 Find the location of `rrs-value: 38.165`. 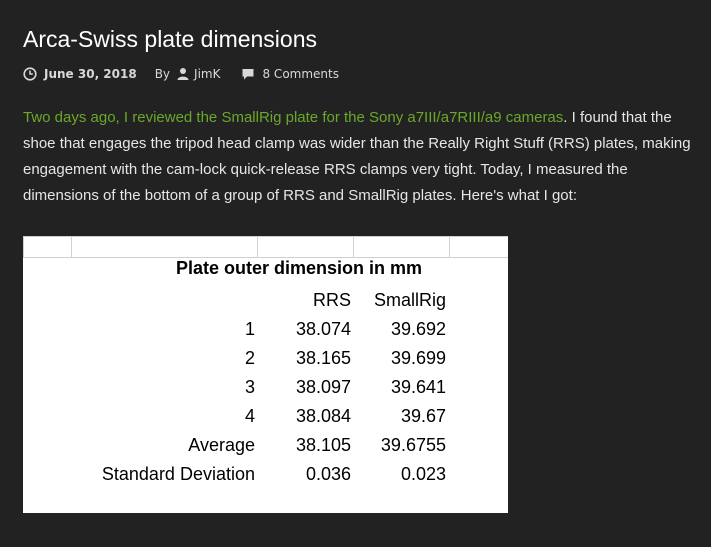

rrs-value: 38.165 is located at coordinates (323, 358).